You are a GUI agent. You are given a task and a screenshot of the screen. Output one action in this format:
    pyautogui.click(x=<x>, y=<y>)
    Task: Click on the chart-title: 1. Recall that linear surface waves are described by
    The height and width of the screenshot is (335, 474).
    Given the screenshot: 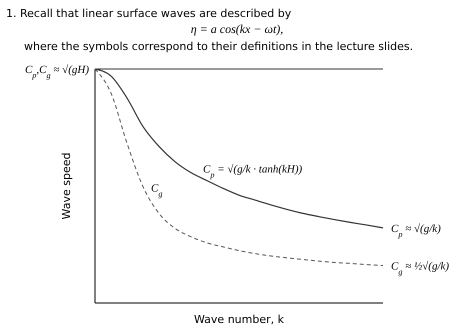 What is the action you would take?
    pyautogui.click(x=149, y=13)
    